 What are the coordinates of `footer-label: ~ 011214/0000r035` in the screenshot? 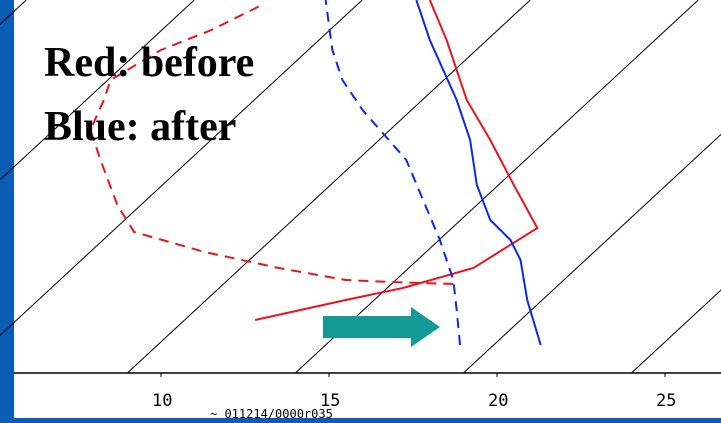 It's located at (271, 414).